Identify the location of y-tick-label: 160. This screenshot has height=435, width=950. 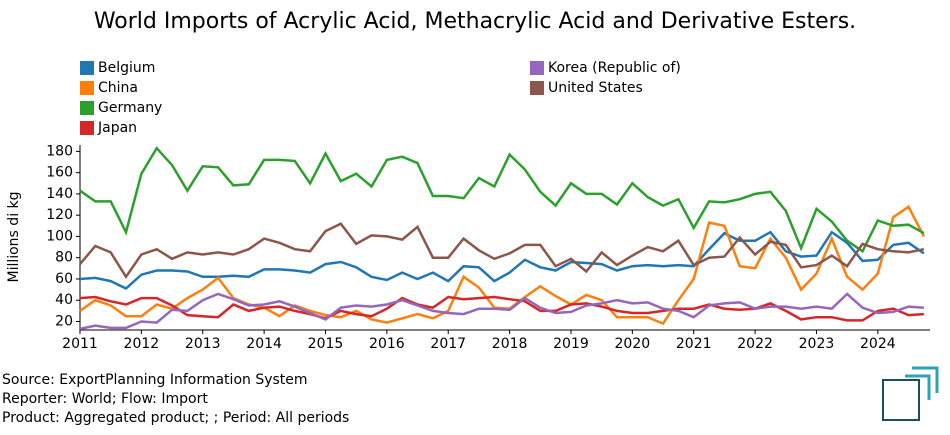
(59, 173).